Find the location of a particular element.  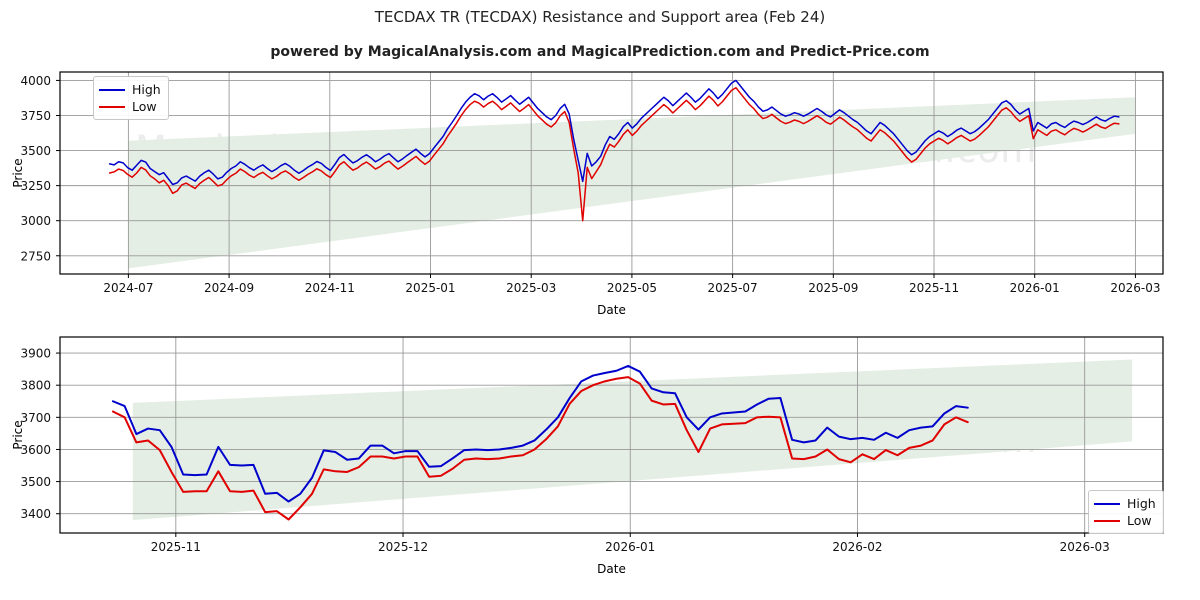

zoom-legend: High Low is located at coordinates (1126, 512).